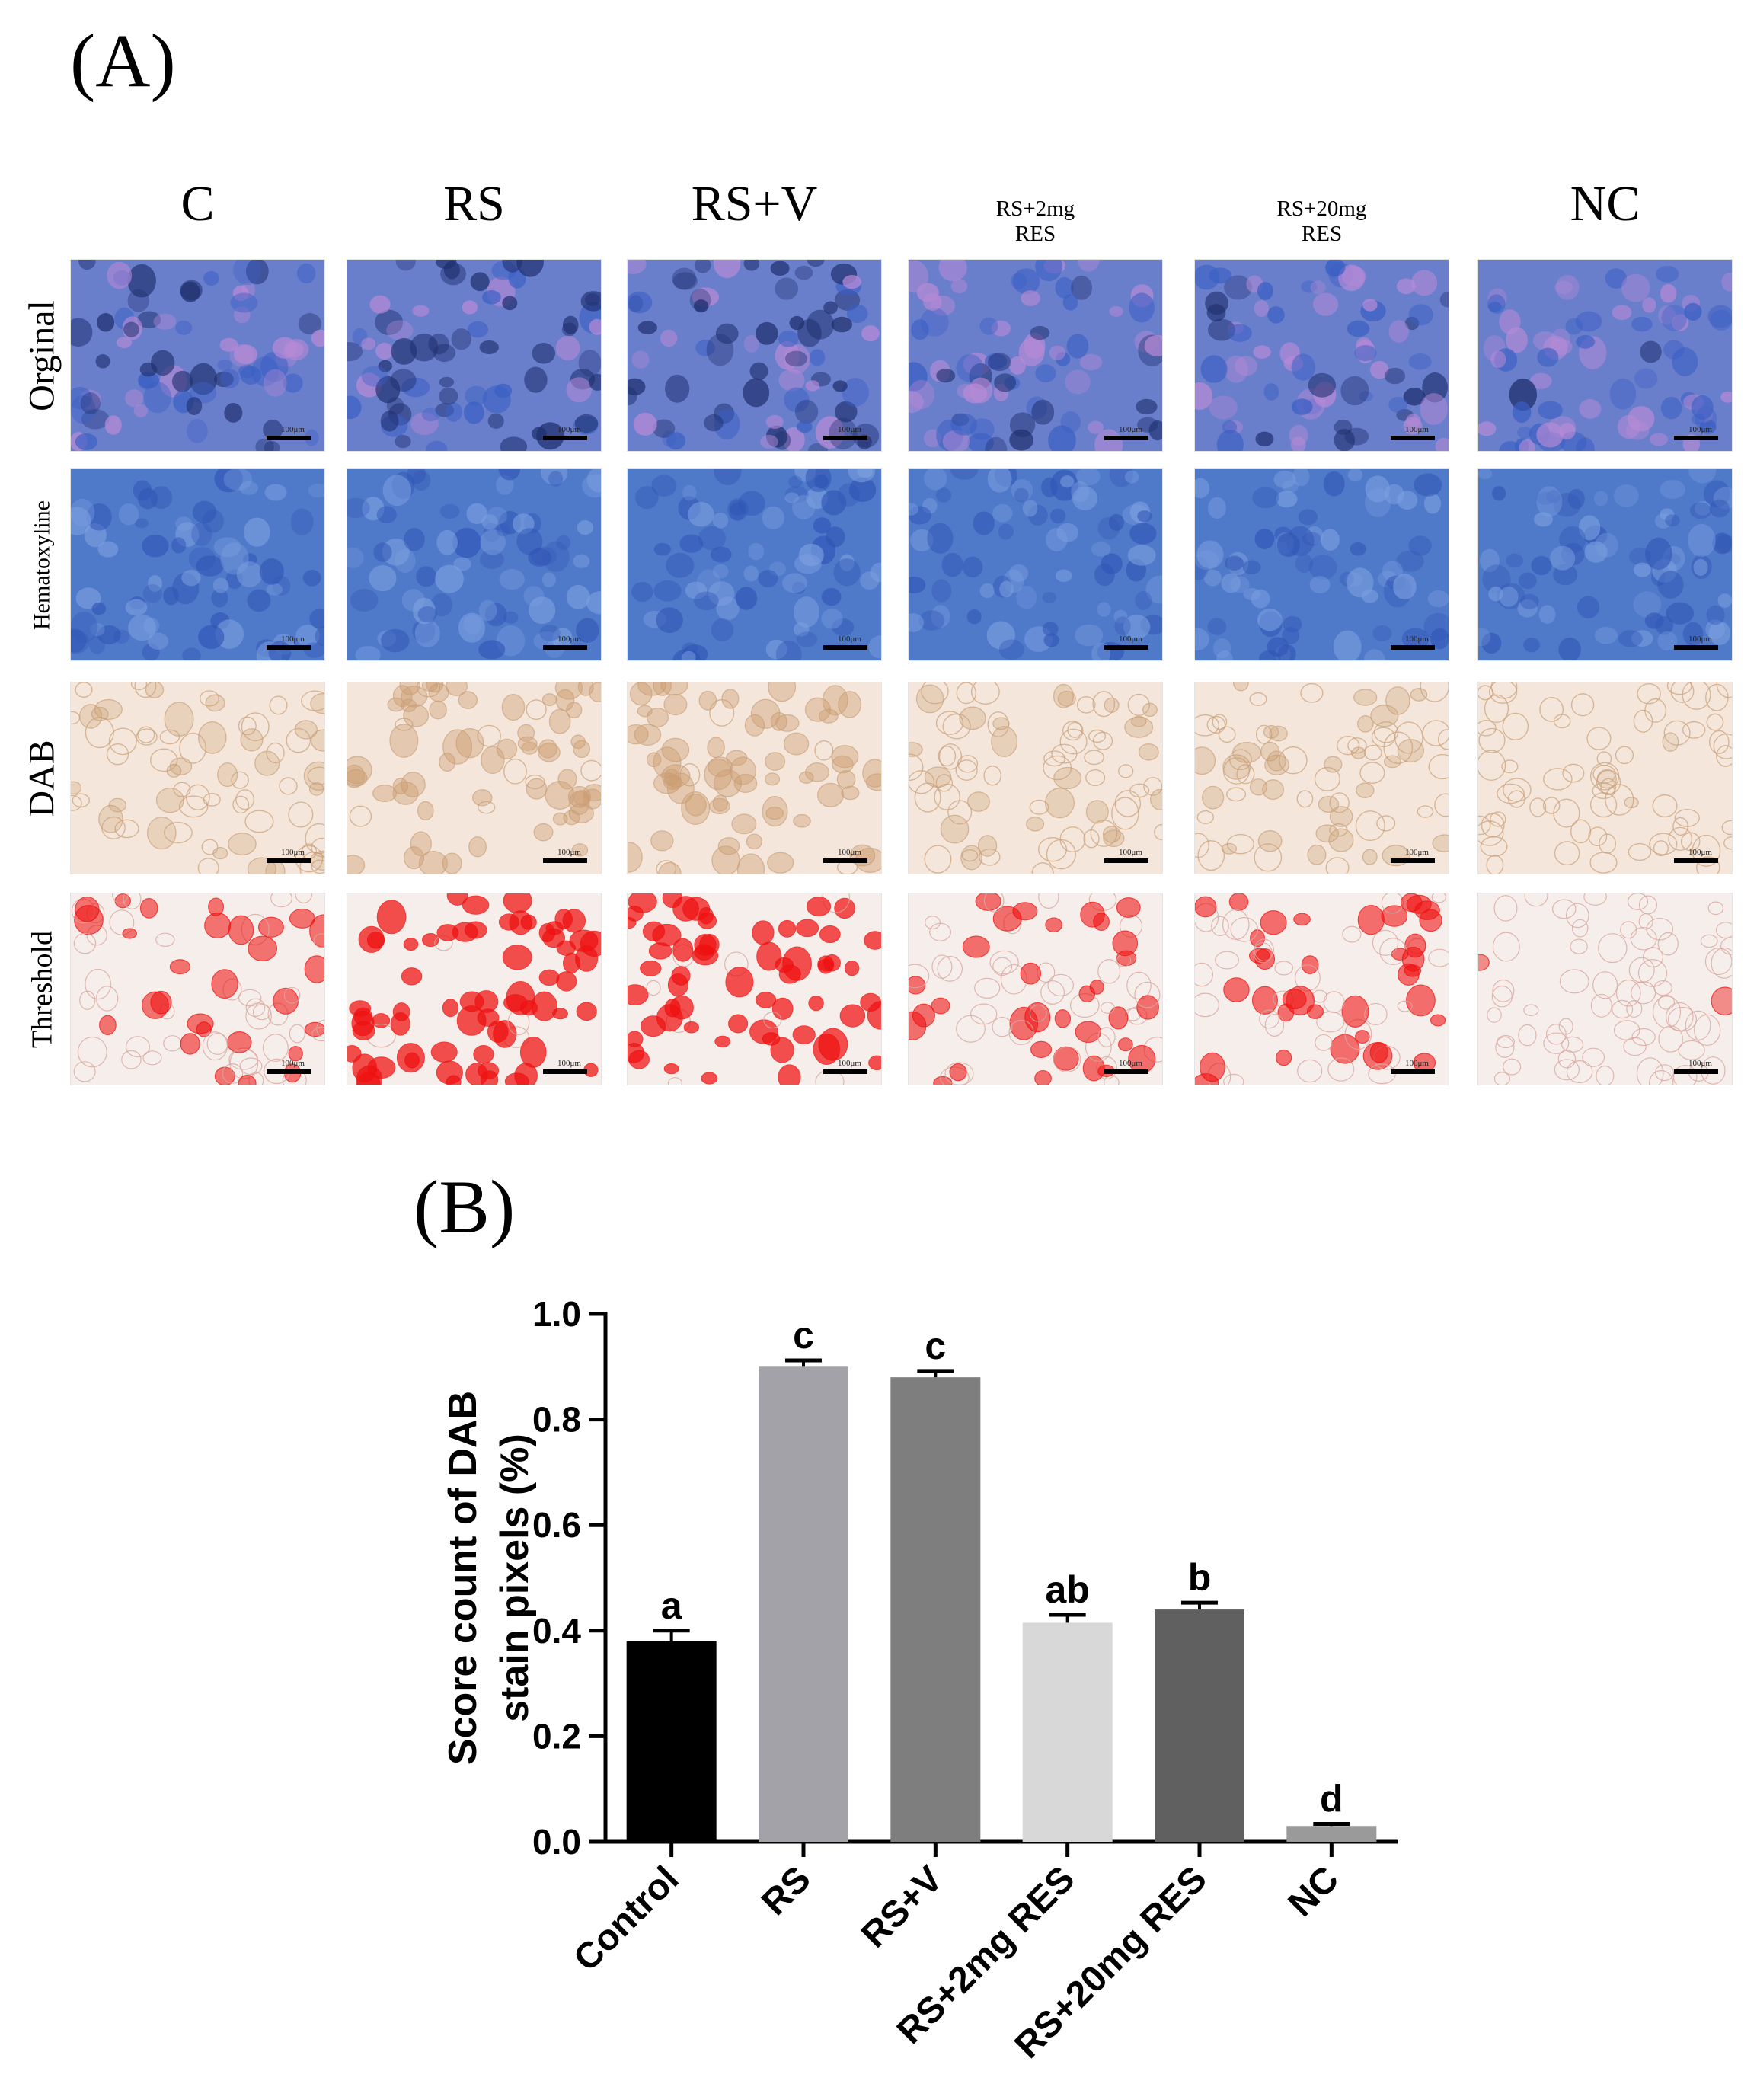 The image size is (1757, 2100). Describe the element at coordinates (556, 1631) in the screenshot. I see `y-tick-label: 0.4` at that location.